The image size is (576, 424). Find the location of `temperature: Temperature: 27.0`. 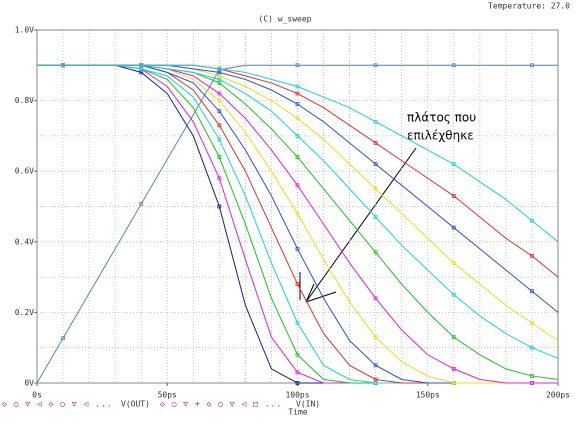

temperature: Temperature: 27.0 is located at coordinates (529, 6).